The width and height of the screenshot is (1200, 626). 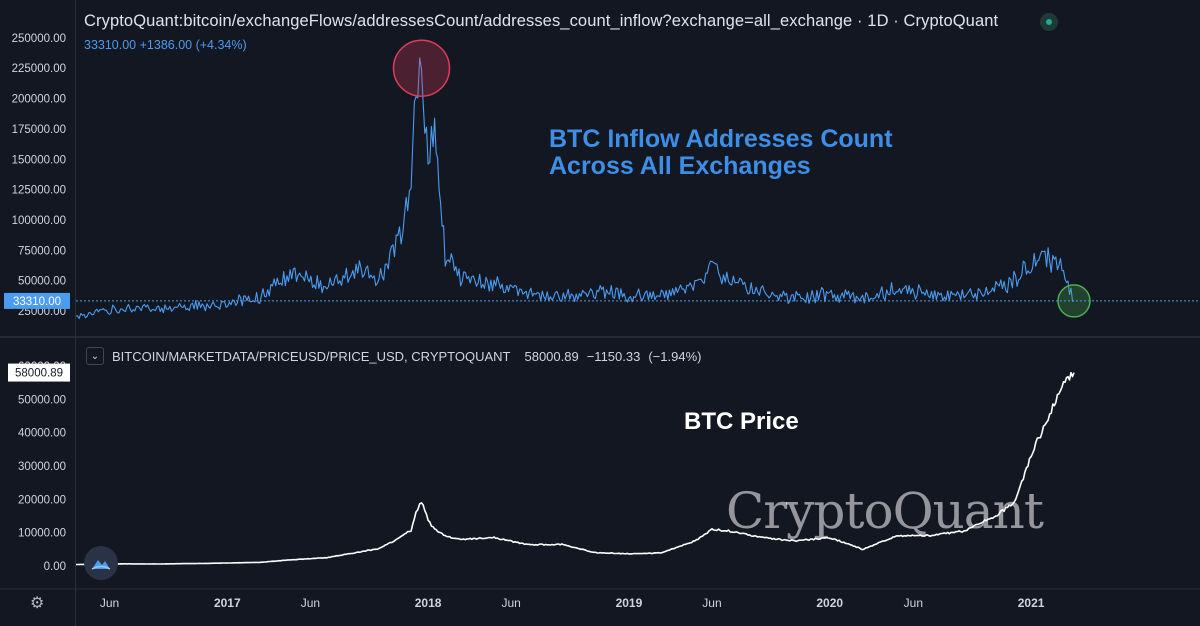 What do you see at coordinates (428, 603) in the screenshot?
I see `x-tick-label: 2018` at bounding box center [428, 603].